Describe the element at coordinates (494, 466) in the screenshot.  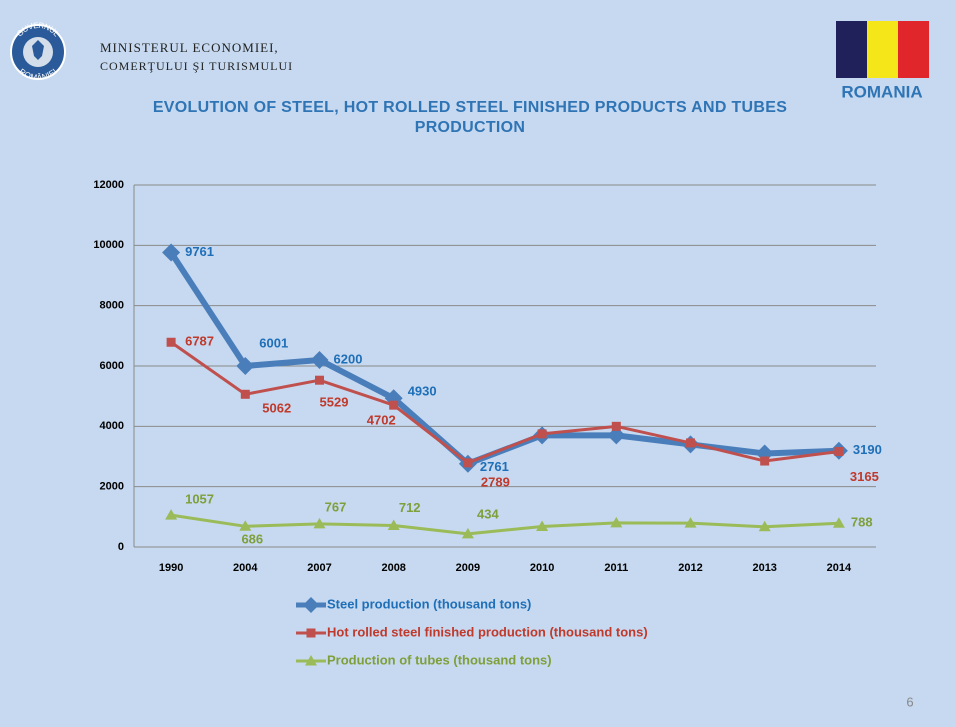
I see `data-label: 2761` at that location.